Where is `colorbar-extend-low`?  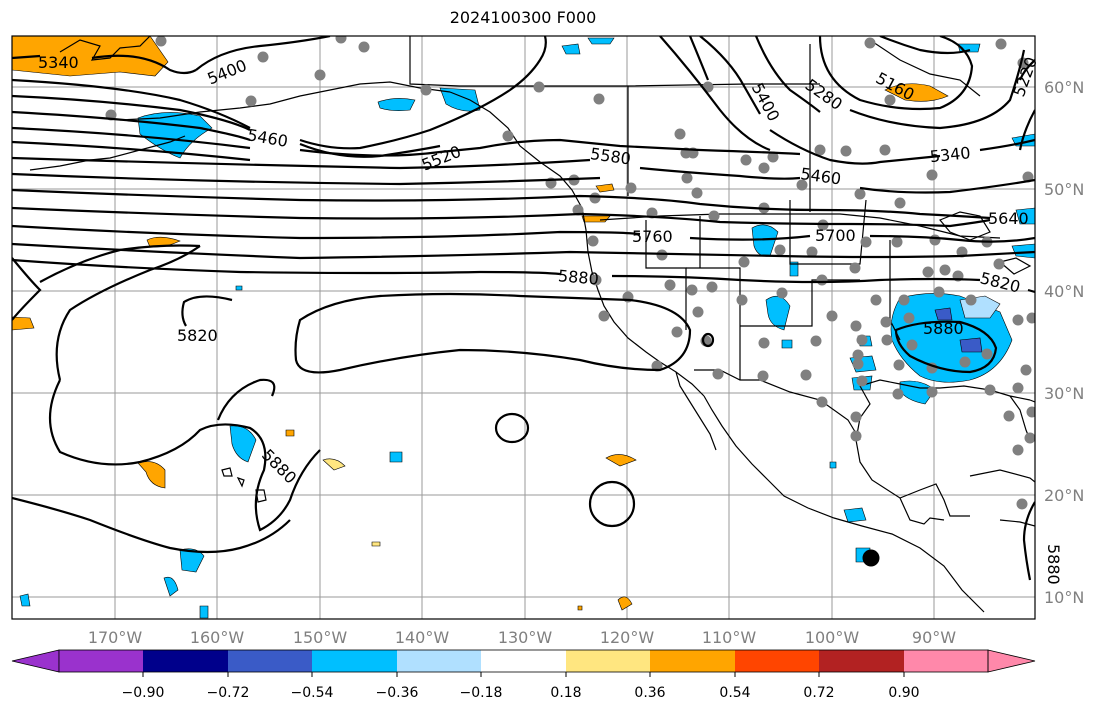 colorbar-extend-low is located at coordinates (35, 661).